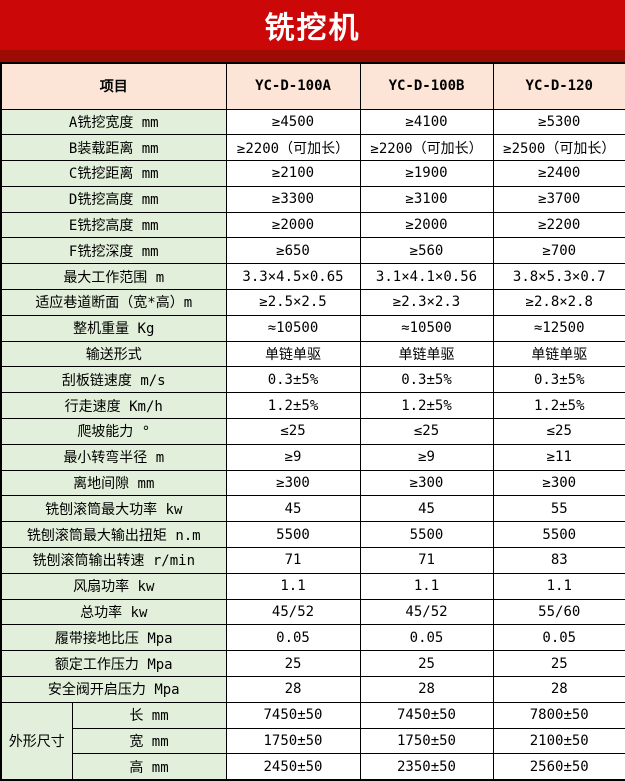  What do you see at coordinates (293, 122) in the screenshot?
I see `row-value: ≥4500` at bounding box center [293, 122].